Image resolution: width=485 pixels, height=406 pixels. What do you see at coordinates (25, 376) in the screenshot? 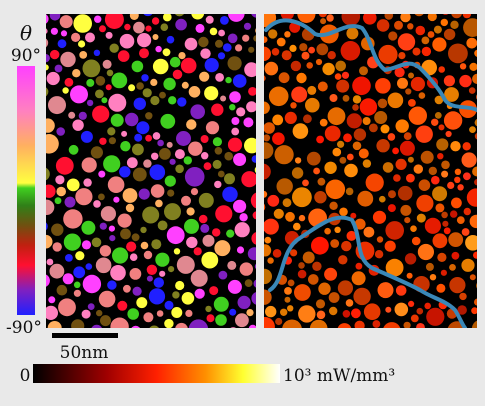
I see `intensity-min-label: 0` at bounding box center [25, 376].